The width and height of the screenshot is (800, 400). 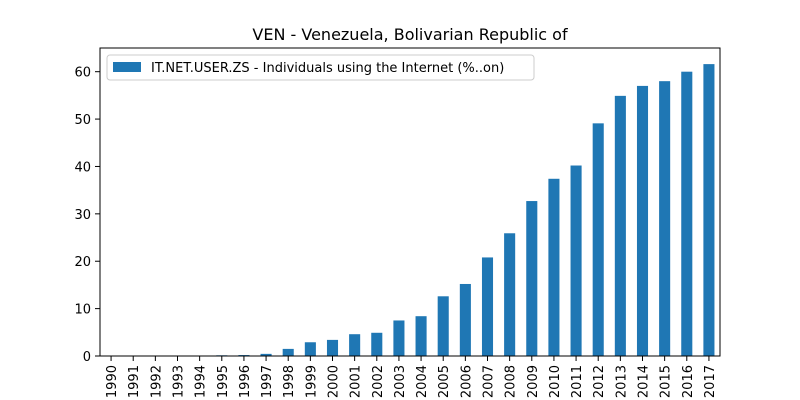 What do you see at coordinates (510, 294) in the screenshot?
I see `bar-2008` at bounding box center [510, 294].